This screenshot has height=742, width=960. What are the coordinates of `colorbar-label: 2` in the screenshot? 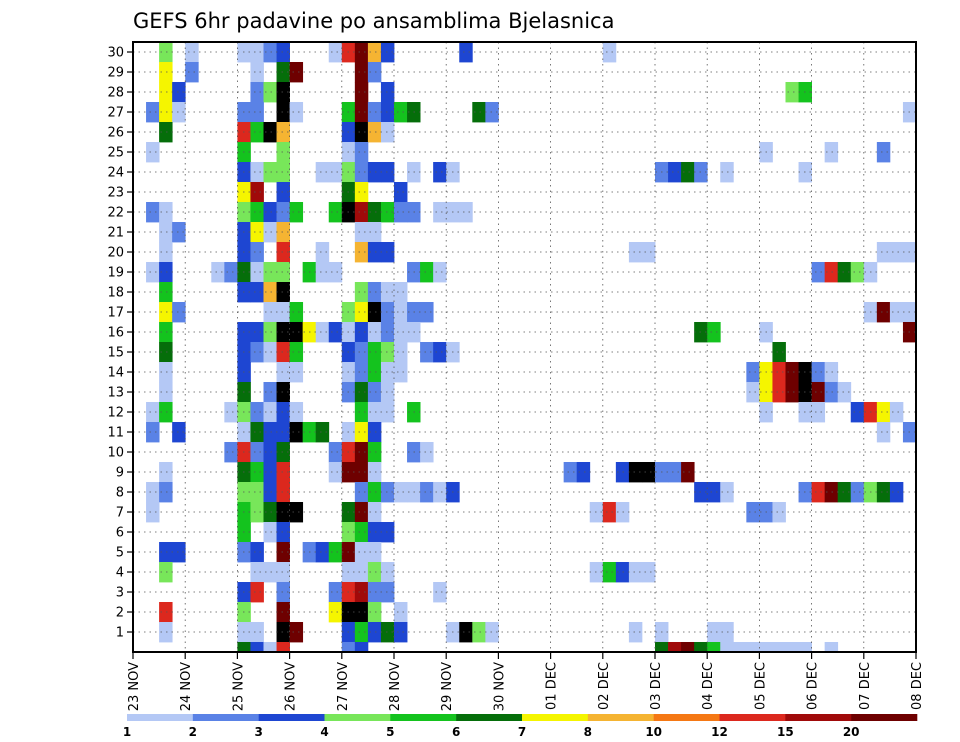 It's located at (193, 732).